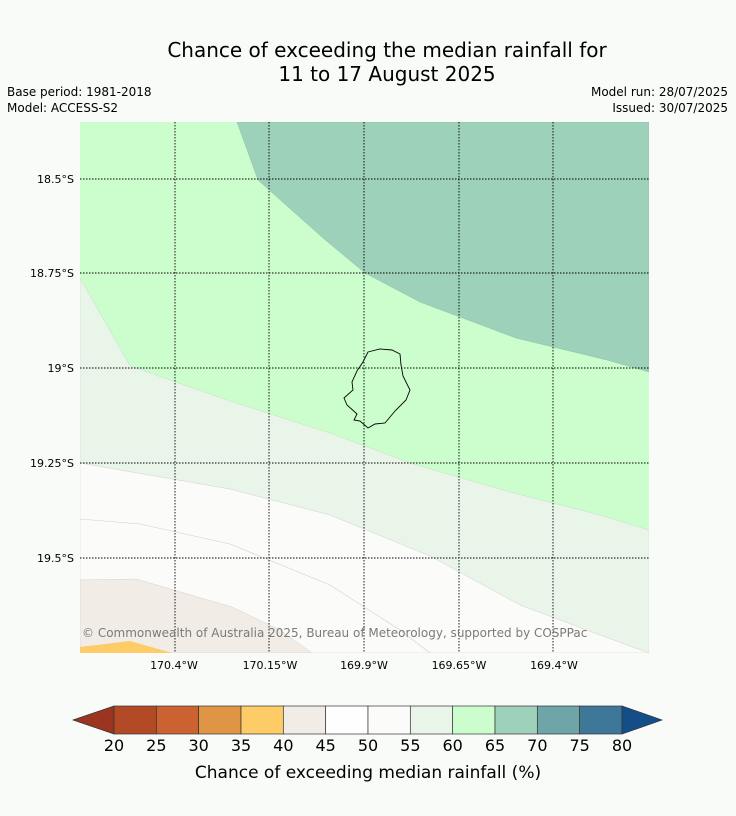 Image resolution: width=736 pixels, height=816 pixels. Describe the element at coordinates (270, 665) in the screenshot. I see `lon-label-2: 170.15°W` at that location.